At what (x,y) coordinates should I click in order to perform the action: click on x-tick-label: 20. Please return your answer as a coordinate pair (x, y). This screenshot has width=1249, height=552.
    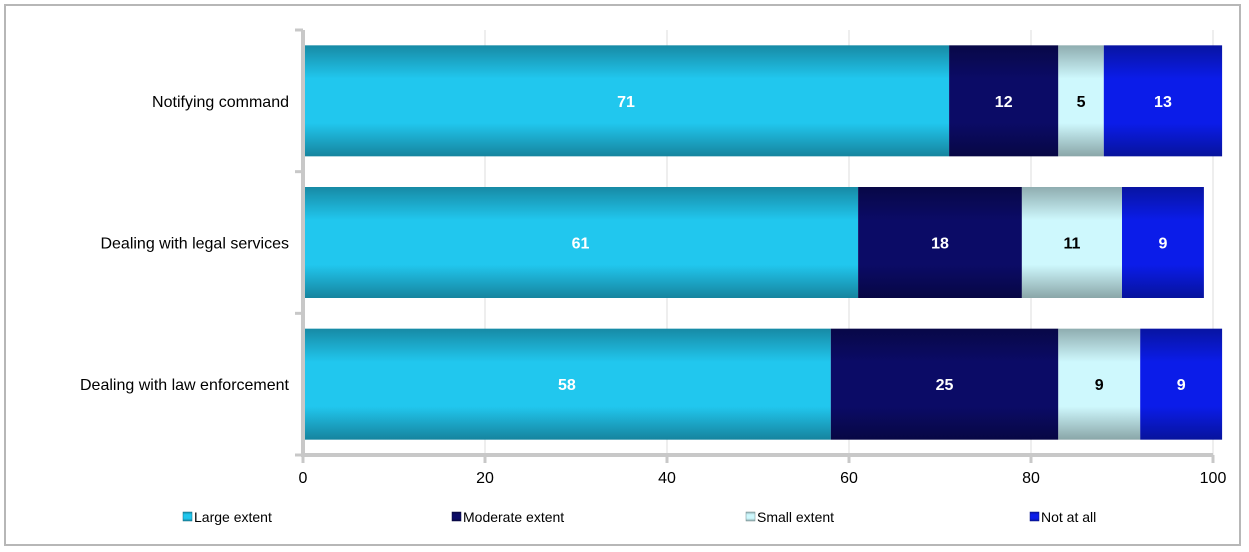
    Looking at the image, I should click on (485, 478).